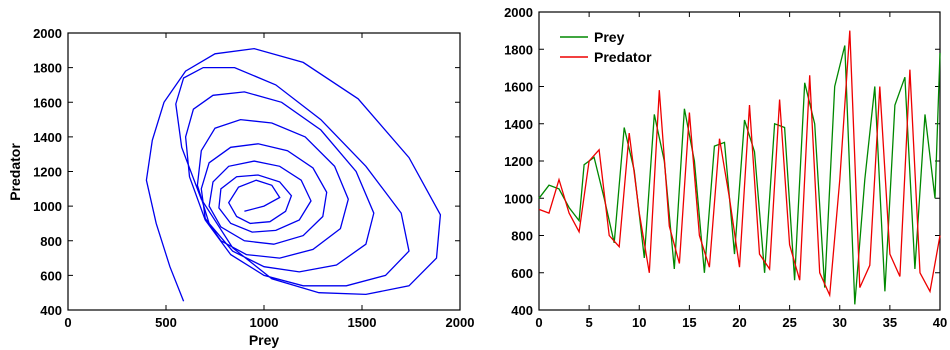  Describe the element at coordinates (689, 322) in the screenshot. I see `timeseries-xtick-label: 15` at that location.